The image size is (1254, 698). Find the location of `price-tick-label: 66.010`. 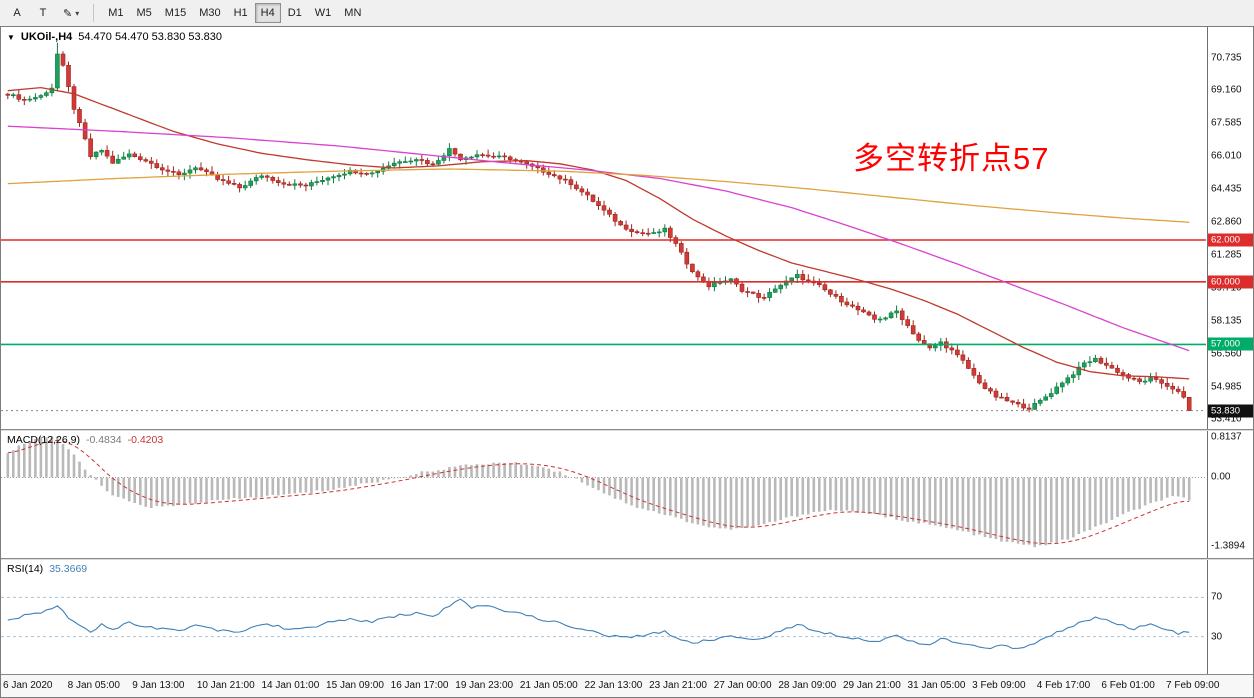

price-tick-label: 66.010 is located at coordinates (1226, 156).